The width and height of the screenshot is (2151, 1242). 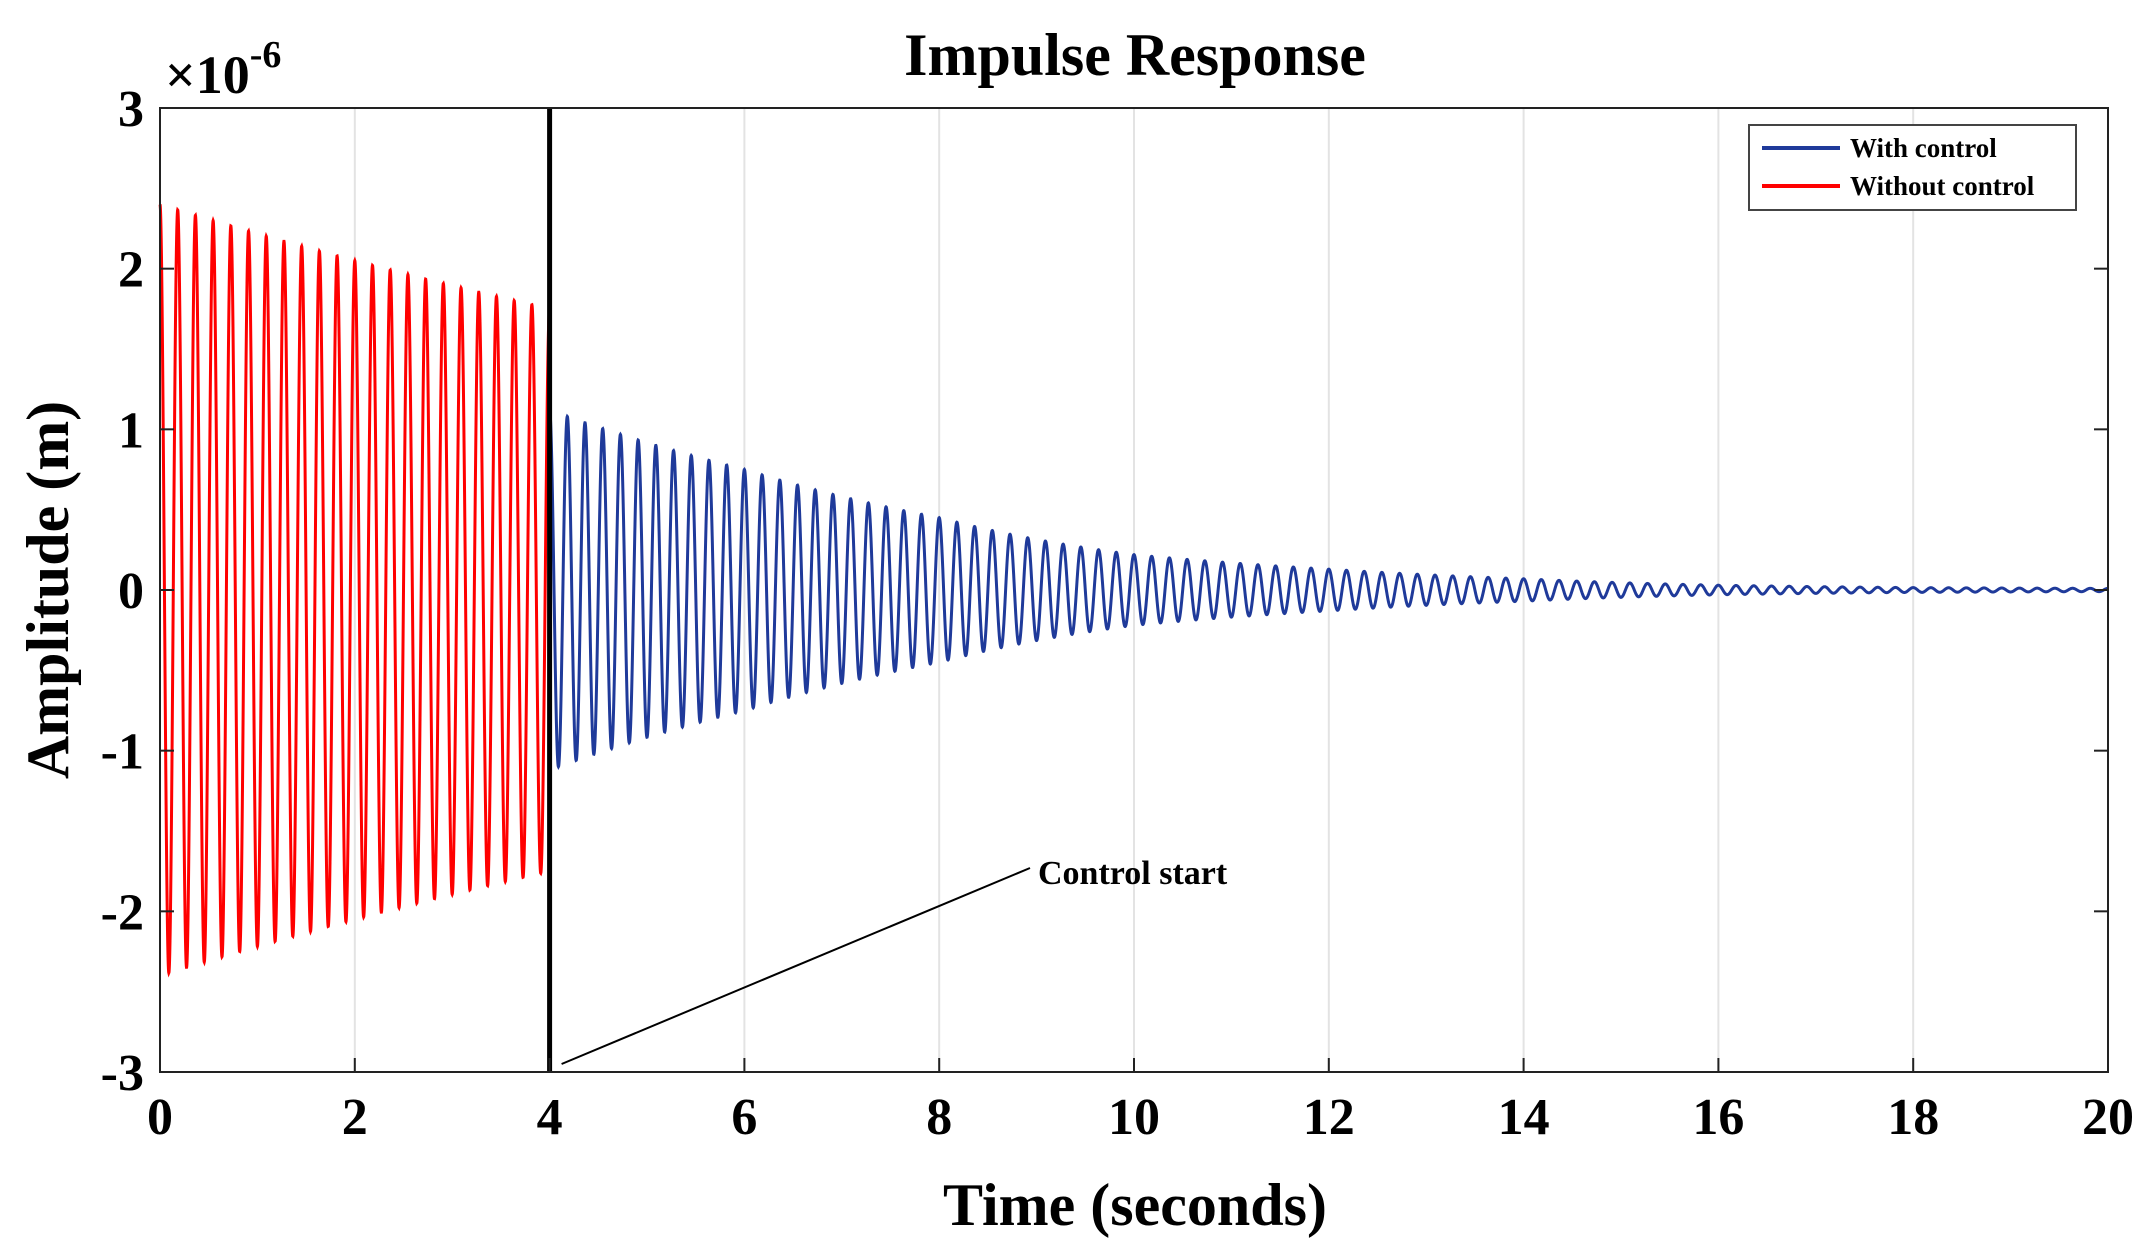 I want to click on y-tick-label: -2, so click(x=122, y=912).